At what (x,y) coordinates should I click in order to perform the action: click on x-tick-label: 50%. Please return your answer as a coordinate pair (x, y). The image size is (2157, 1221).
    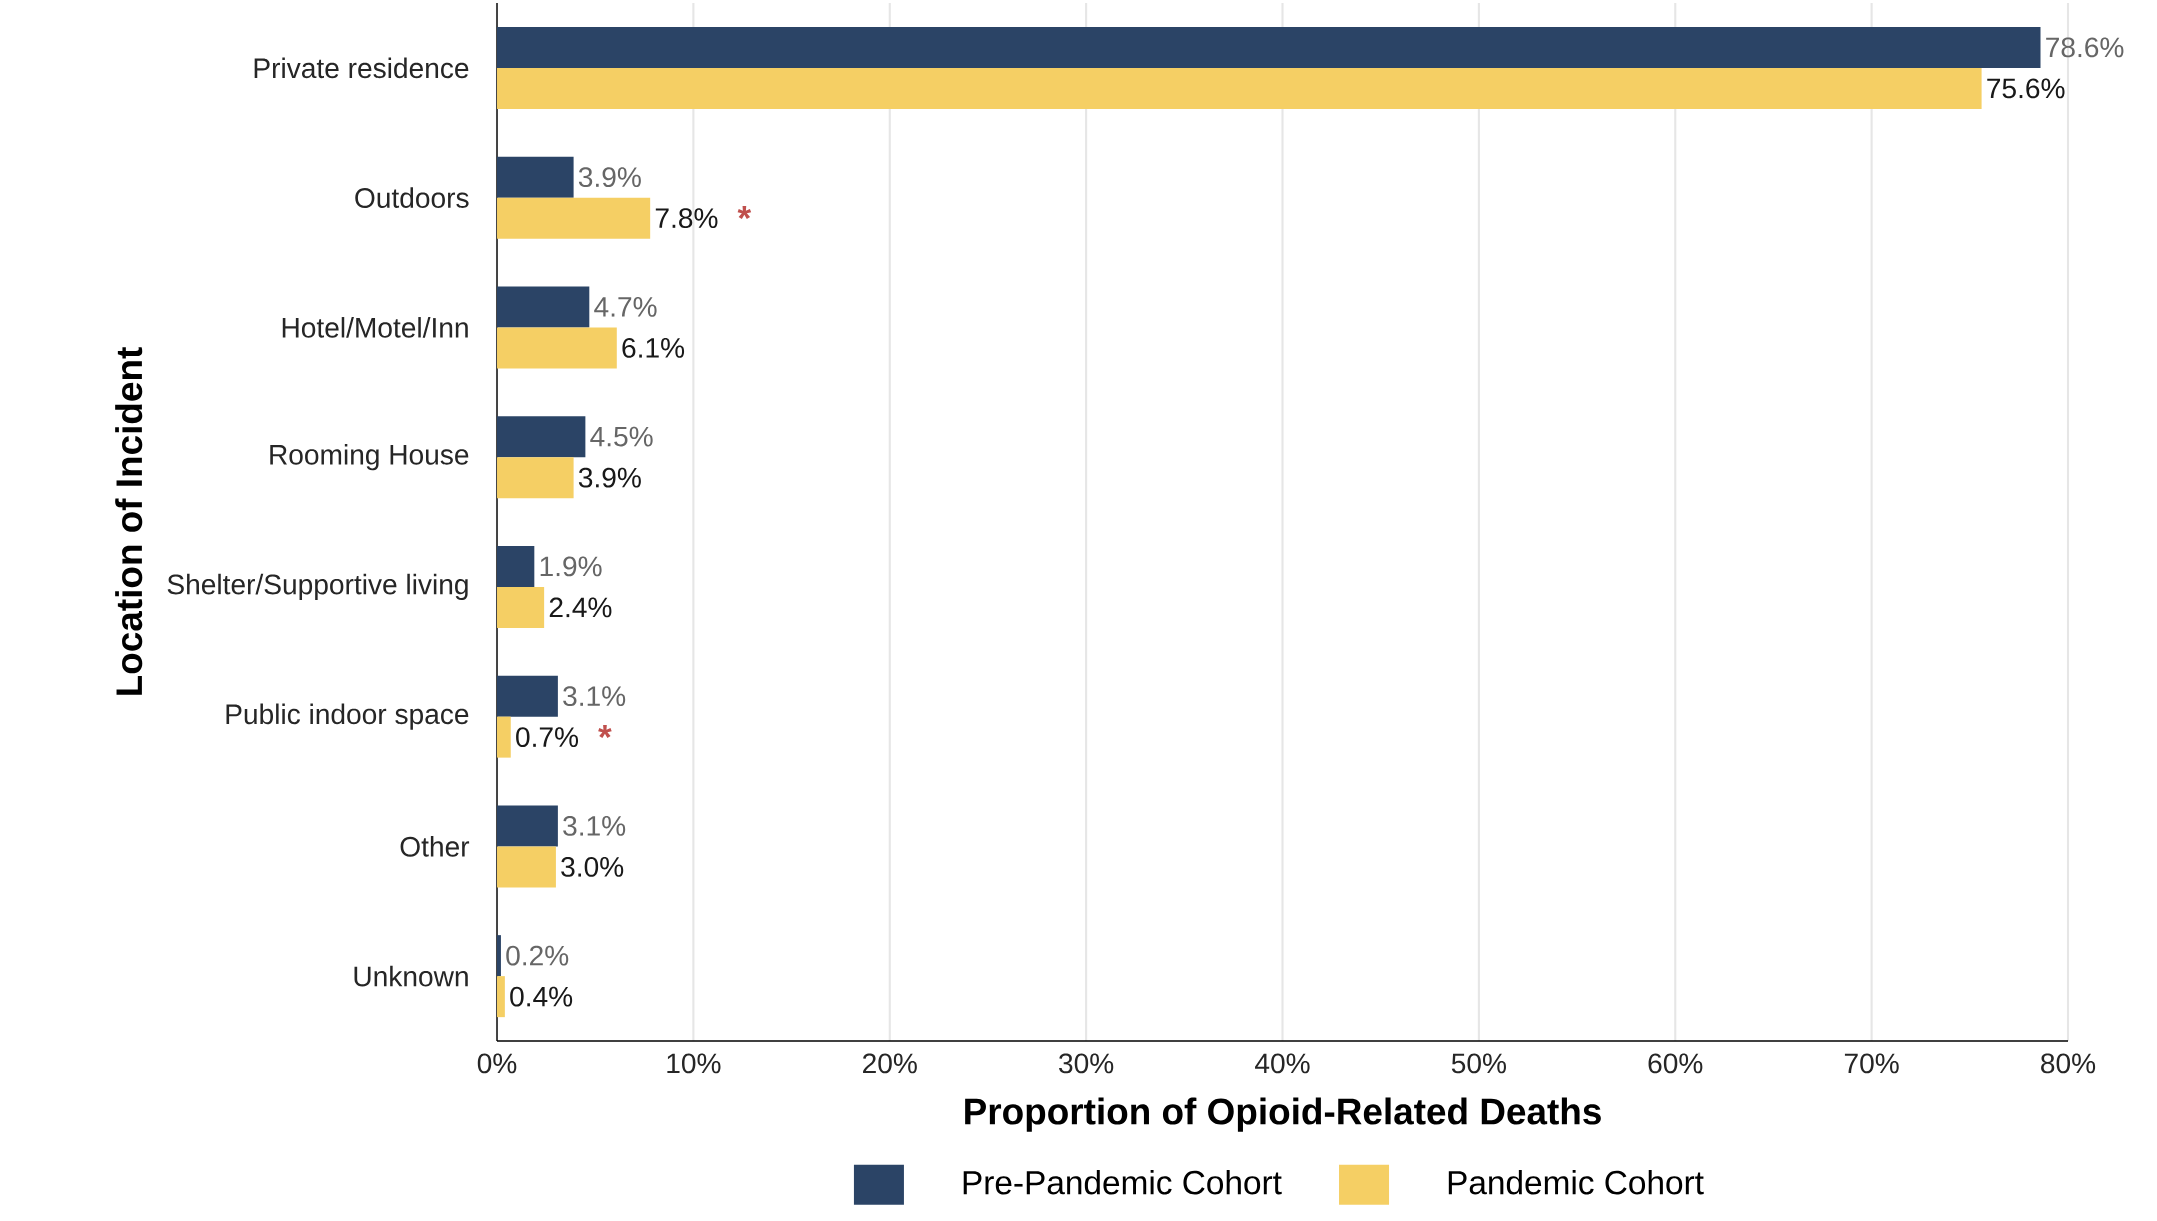
    Looking at the image, I should click on (1478, 1063).